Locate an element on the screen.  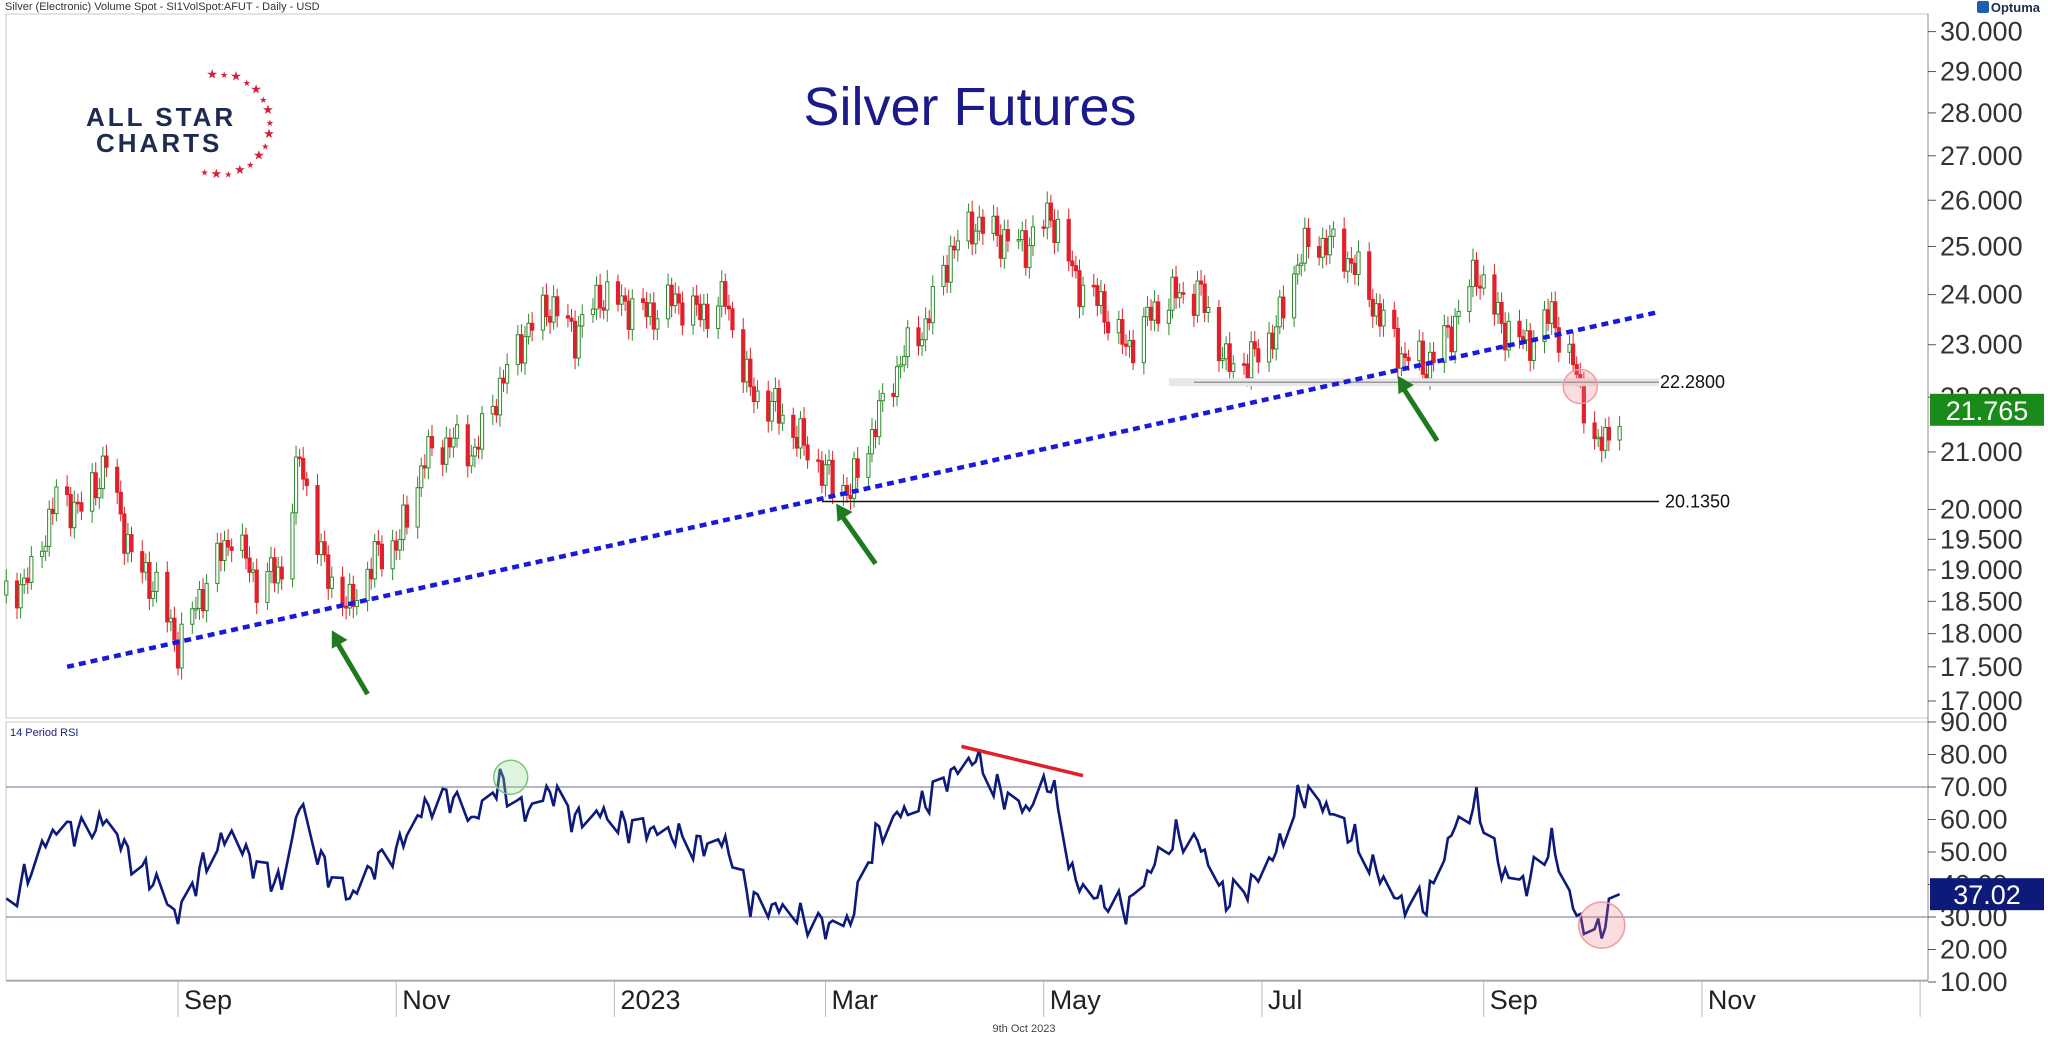
level-label-22-28: 22.2800 is located at coordinates (1692, 382).